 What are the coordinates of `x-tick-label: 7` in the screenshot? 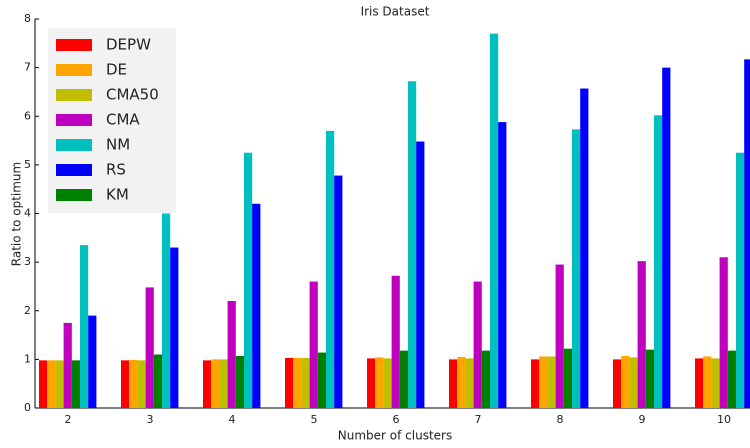 It's located at (478, 419).